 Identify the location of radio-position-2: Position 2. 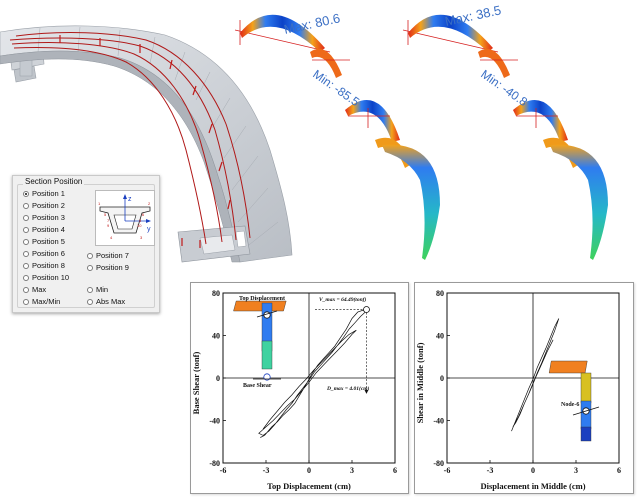
(44, 205).